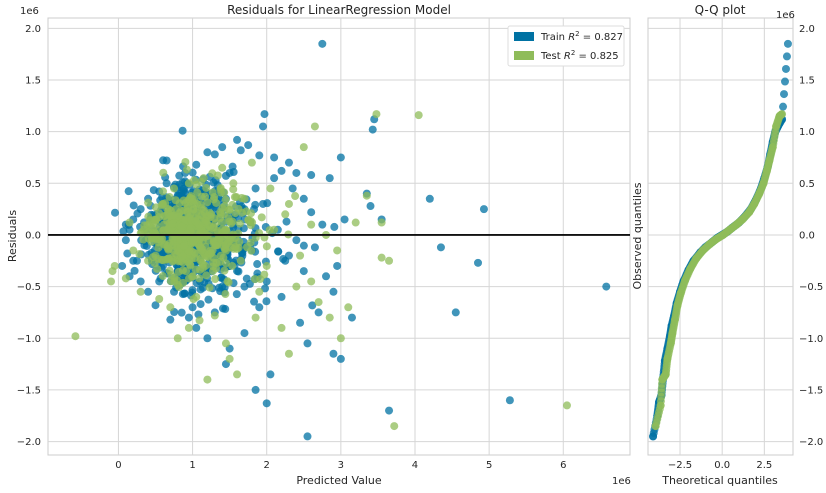 The height and width of the screenshot is (493, 826). What do you see at coordinates (764, 465) in the screenshot?
I see `x-tick-label: 2.5` at bounding box center [764, 465].